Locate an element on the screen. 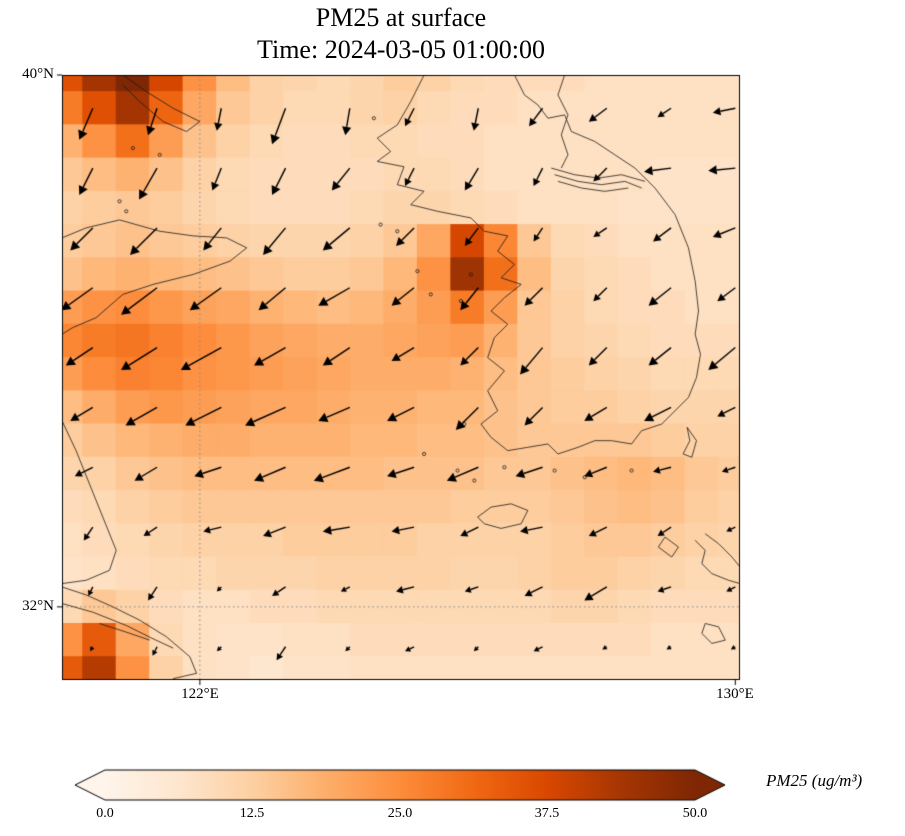  lon-tick-label-122e: 122°E is located at coordinates (200, 694).